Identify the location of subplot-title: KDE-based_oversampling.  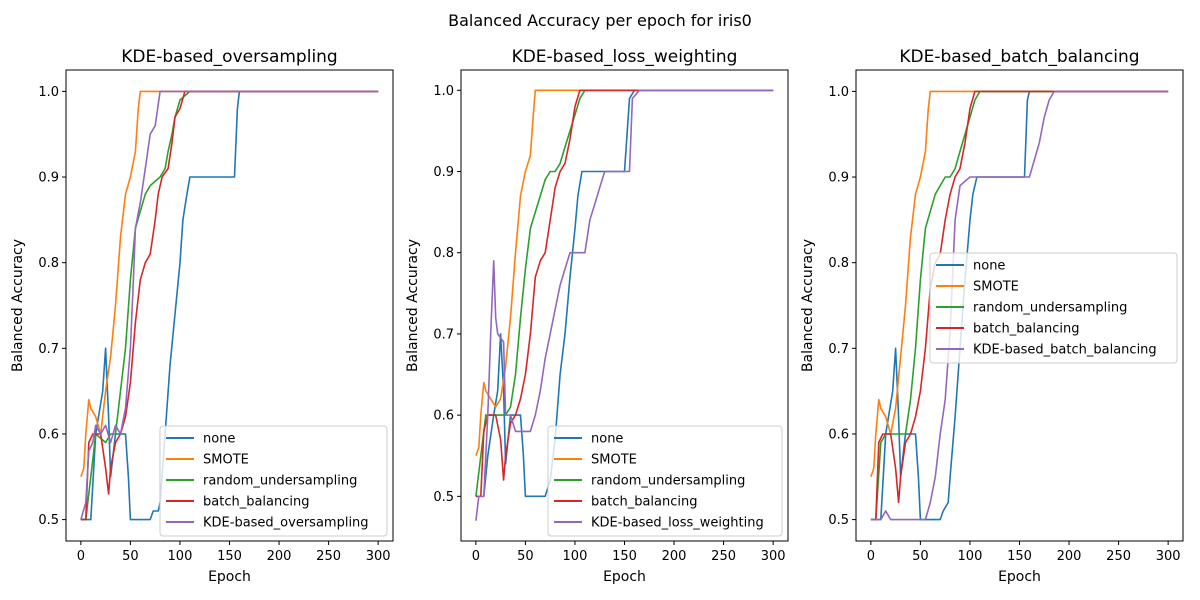
(229, 57).